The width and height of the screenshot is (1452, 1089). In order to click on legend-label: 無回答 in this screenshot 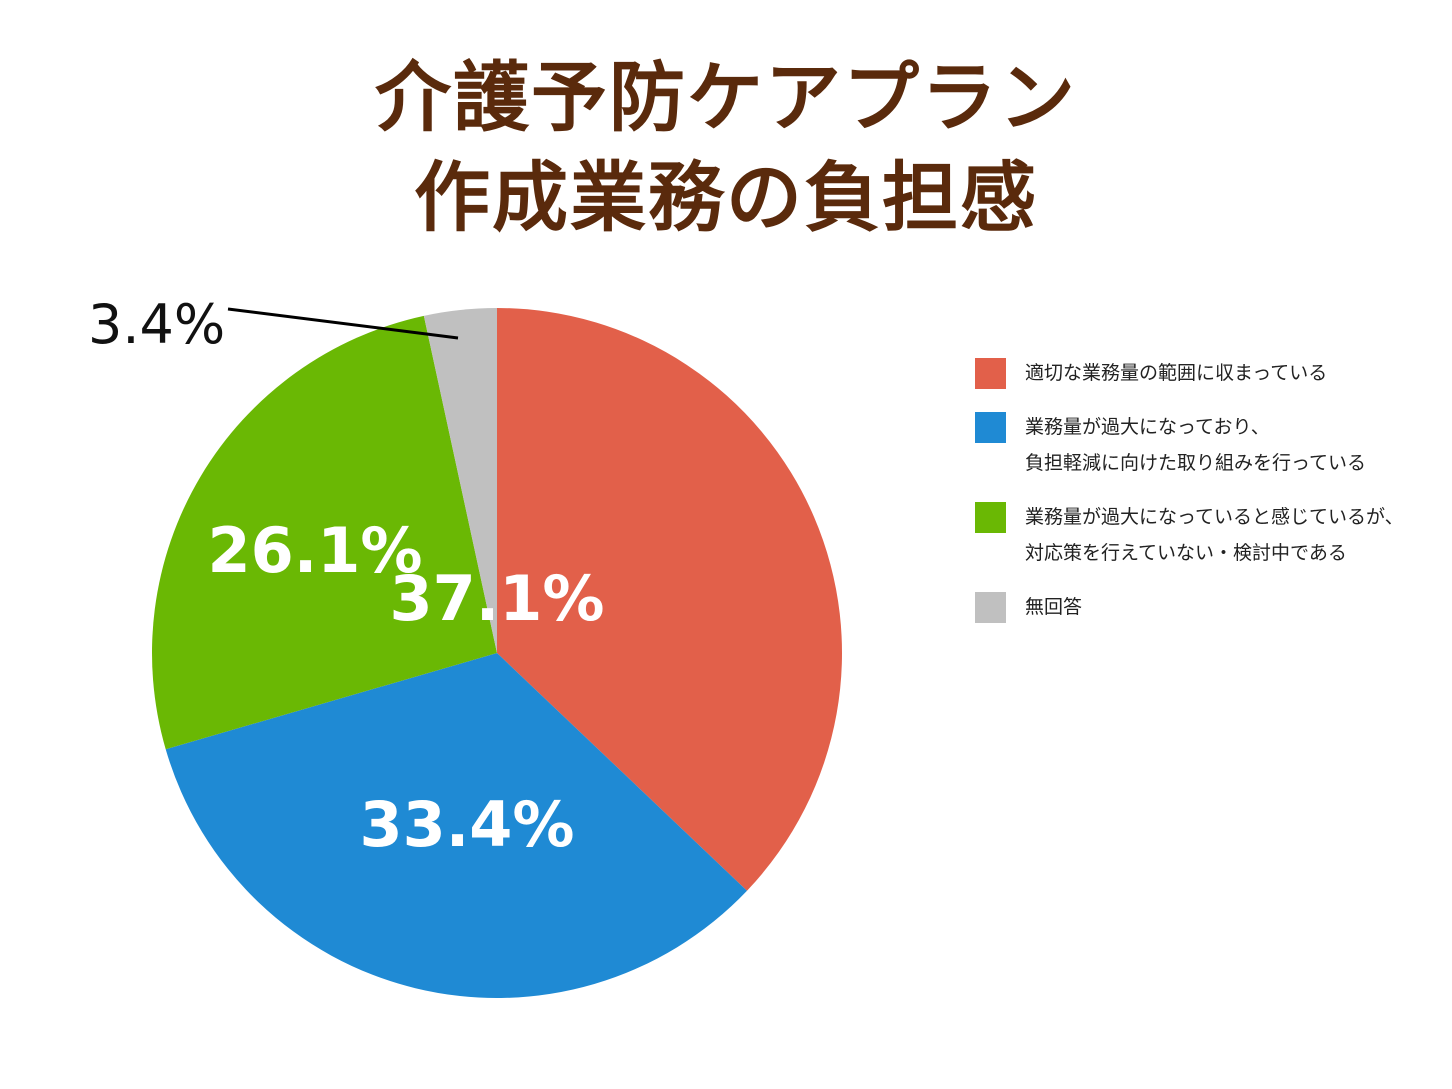, I will do `click(1053, 607)`.